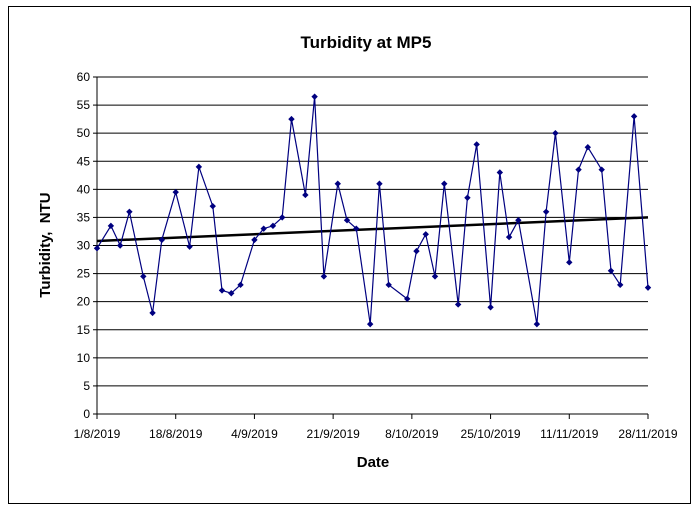 The height and width of the screenshot is (509, 700). I want to click on y-tick-label-5: 5, so click(86, 386).